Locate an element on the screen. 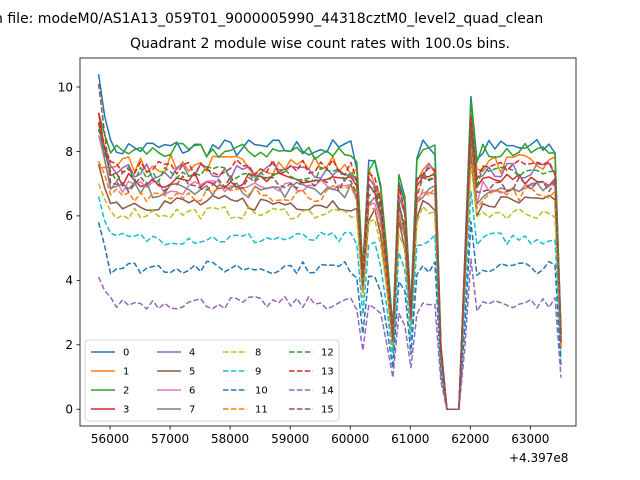  legend-label-6: 6 is located at coordinates (192, 391).